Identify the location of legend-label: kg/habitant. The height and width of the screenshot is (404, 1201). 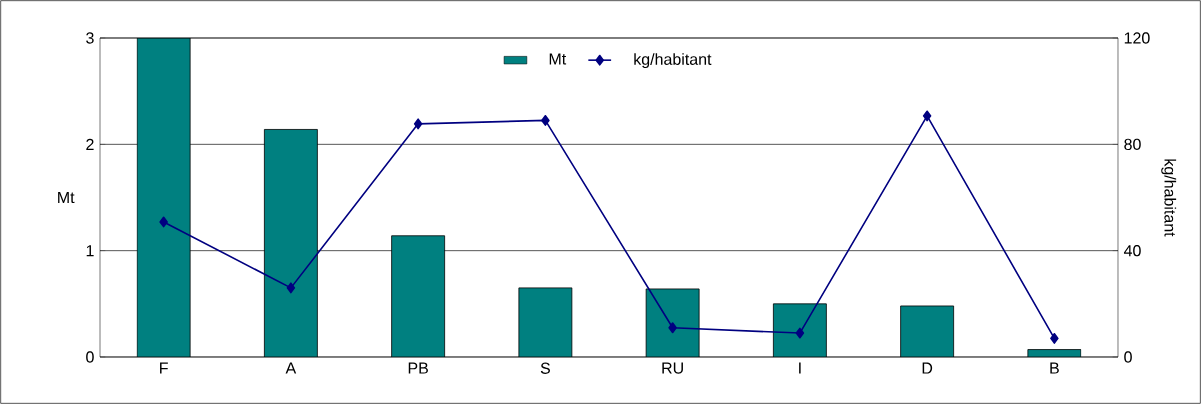
(673, 61).